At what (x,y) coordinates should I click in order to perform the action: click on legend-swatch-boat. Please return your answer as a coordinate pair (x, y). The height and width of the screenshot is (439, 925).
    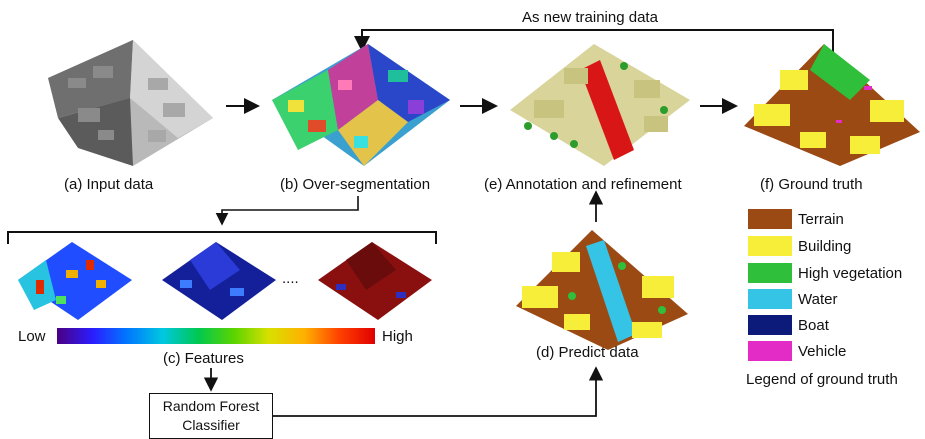
    Looking at the image, I should click on (770, 325).